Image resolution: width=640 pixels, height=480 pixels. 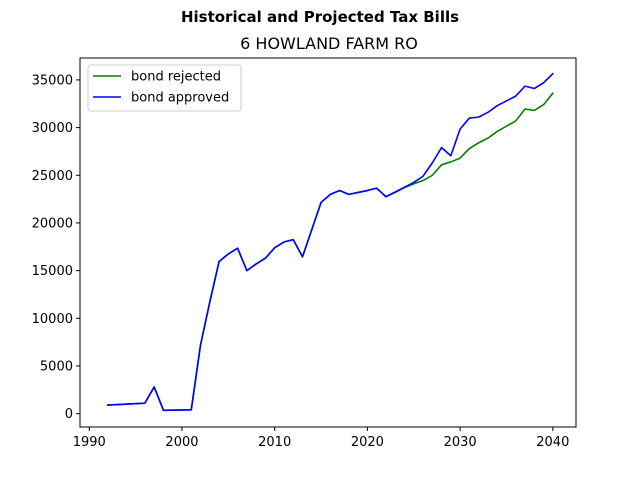 What do you see at coordinates (52, 128) in the screenshot?
I see `y-tick-label-6: 30000` at bounding box center [52, 128].